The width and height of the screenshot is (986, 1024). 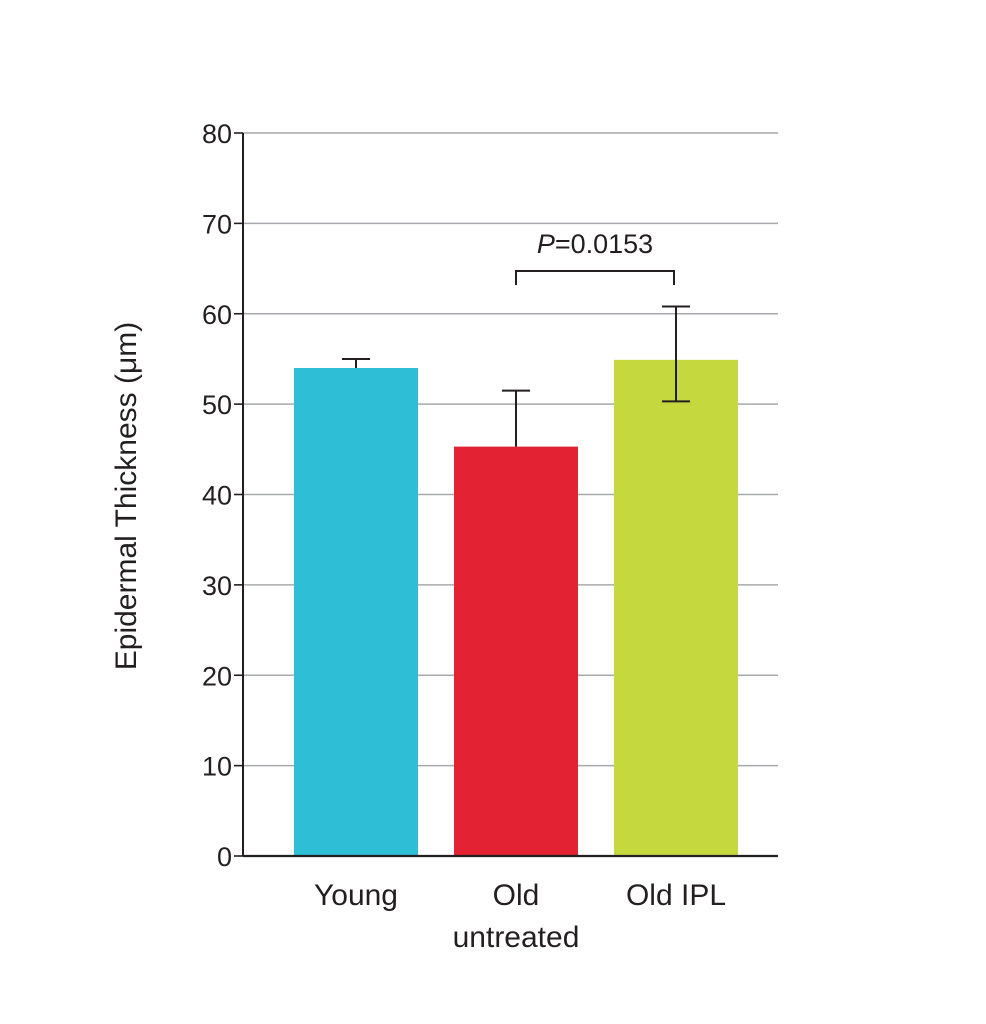 I want to click on x-category-label: Old untreated, so click(x=516, y=916).